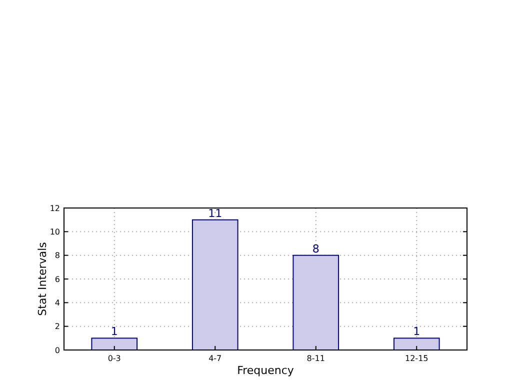  I want to click on x-tick-label: 0-3, so click(114, 358).